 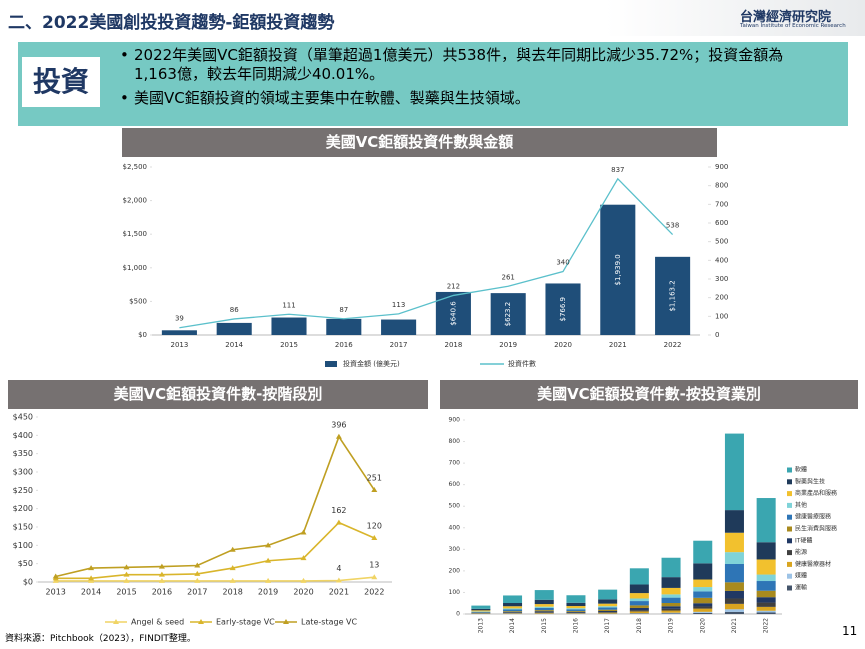 I want to click on line-value-label: 86, so click(x=234, y=310).